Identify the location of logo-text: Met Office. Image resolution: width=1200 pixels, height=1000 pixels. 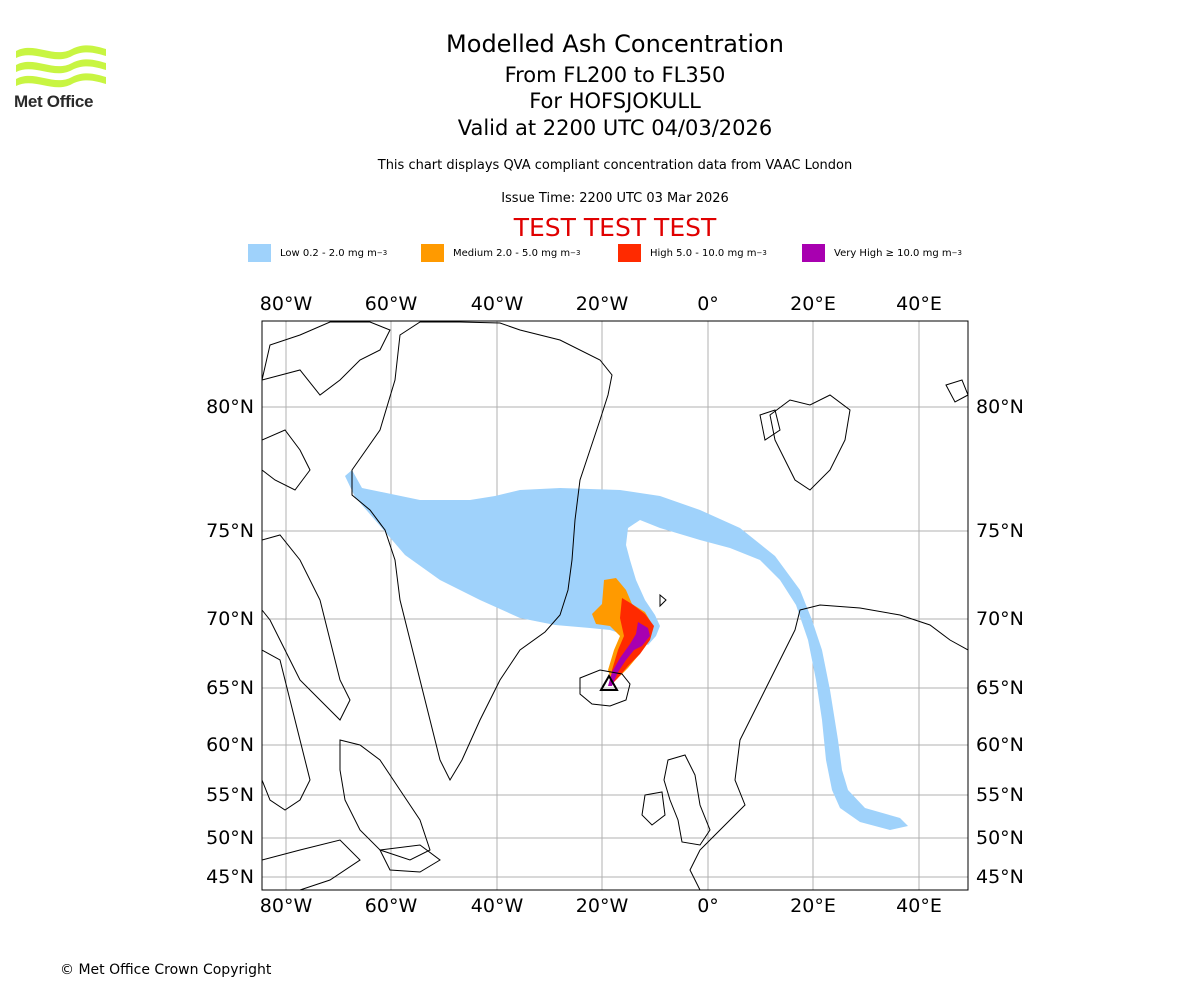
(54, 101).